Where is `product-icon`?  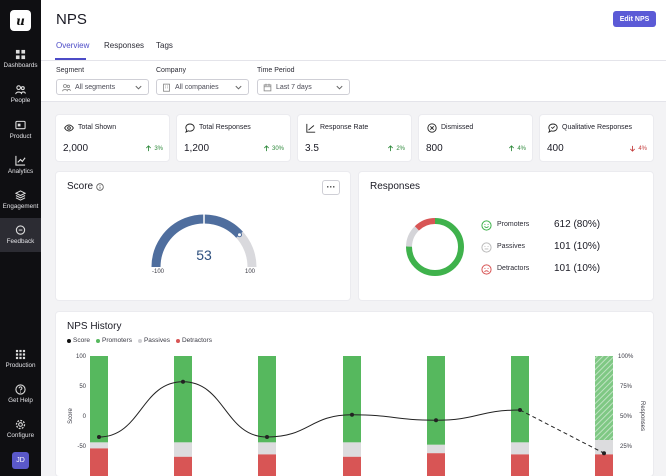
product-icon is located at coordinates (20, 125).